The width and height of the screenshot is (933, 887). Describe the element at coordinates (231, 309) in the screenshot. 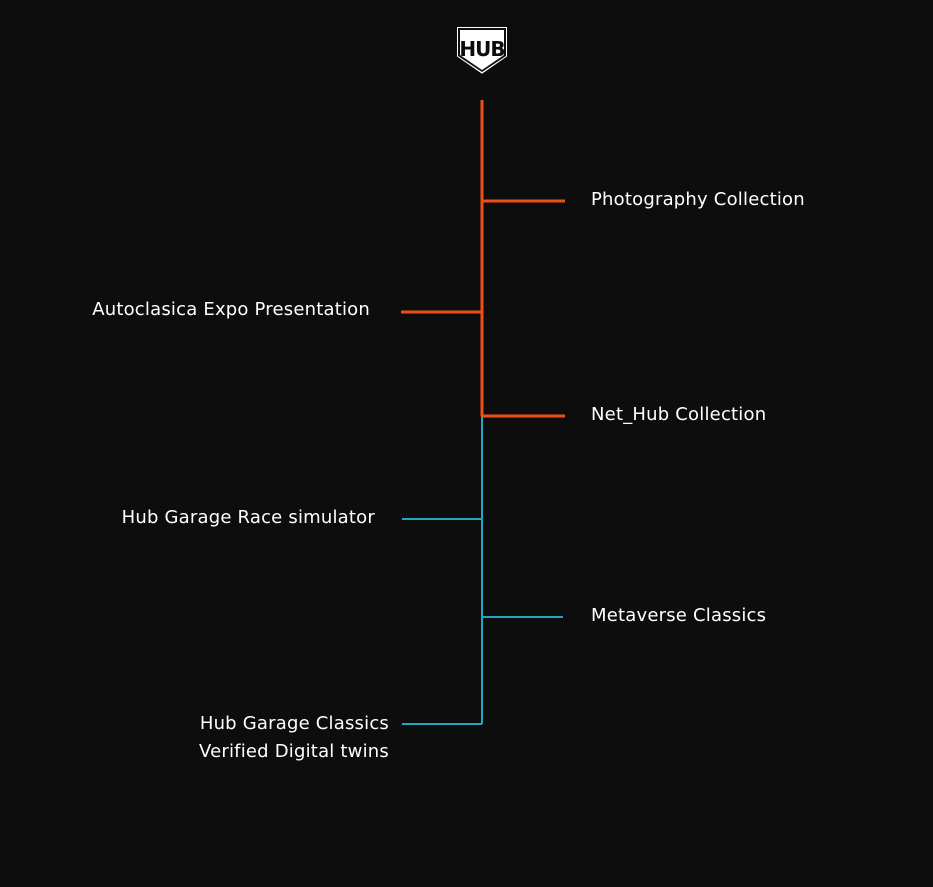

I see `label-autoclasica-expo: Autoclasica Expo Presentation` at that location.